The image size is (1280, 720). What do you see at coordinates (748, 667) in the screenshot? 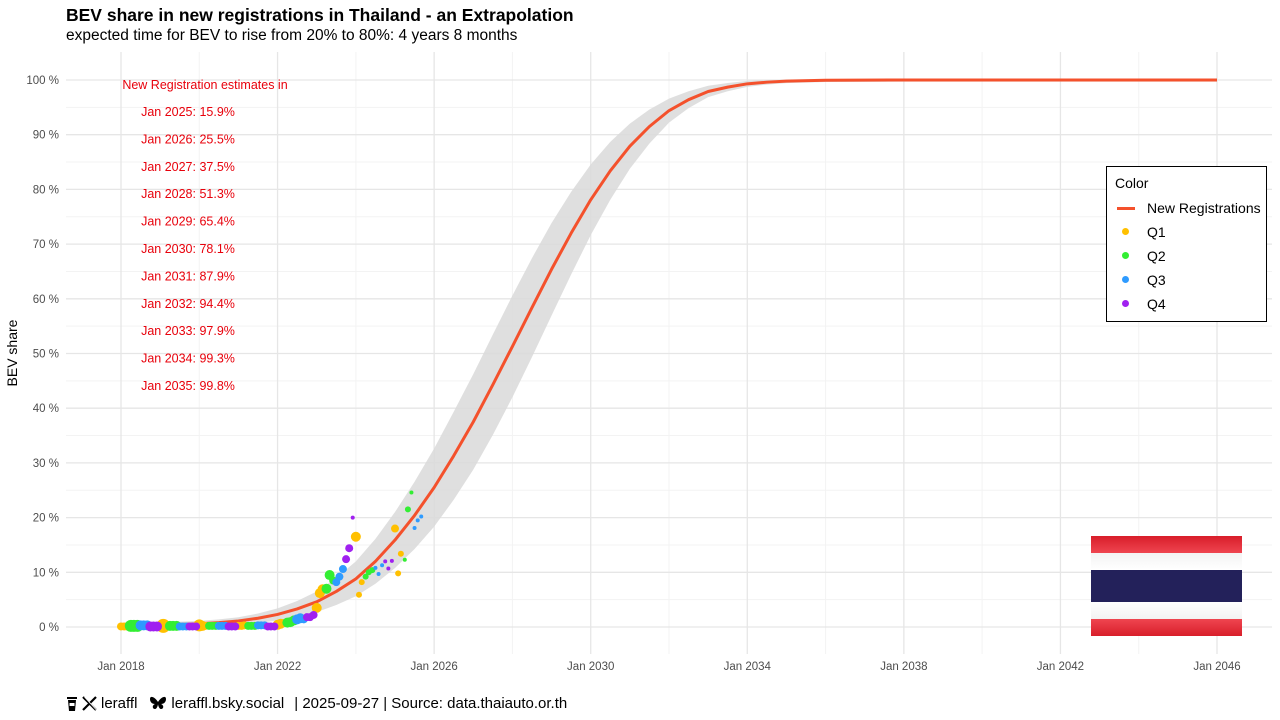
I see `x-tick-label: Jan 2034` at bounding box center [748, 667].